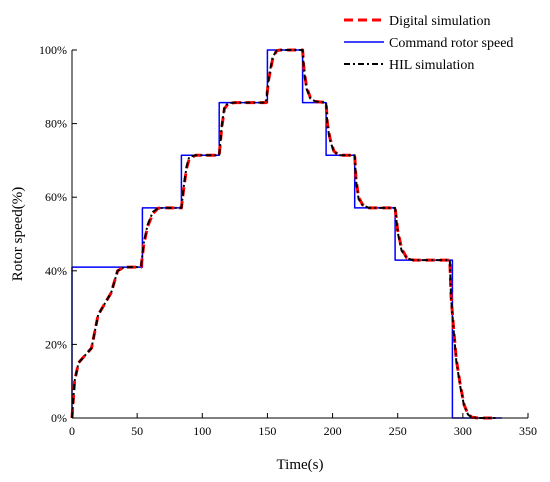  Describe the element at coordinates (267, 431) in the screenshot. I see `x-tick-label: 150` at that location.